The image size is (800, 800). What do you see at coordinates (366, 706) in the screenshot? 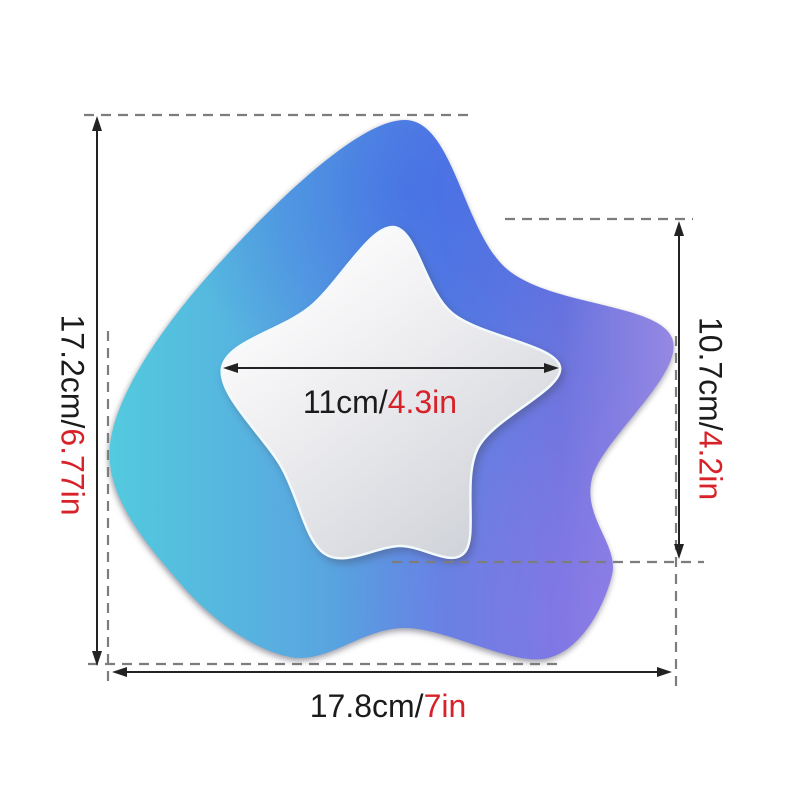
I see `outer-width-metric: 17.8cm/` at bounding box center [366, 706].